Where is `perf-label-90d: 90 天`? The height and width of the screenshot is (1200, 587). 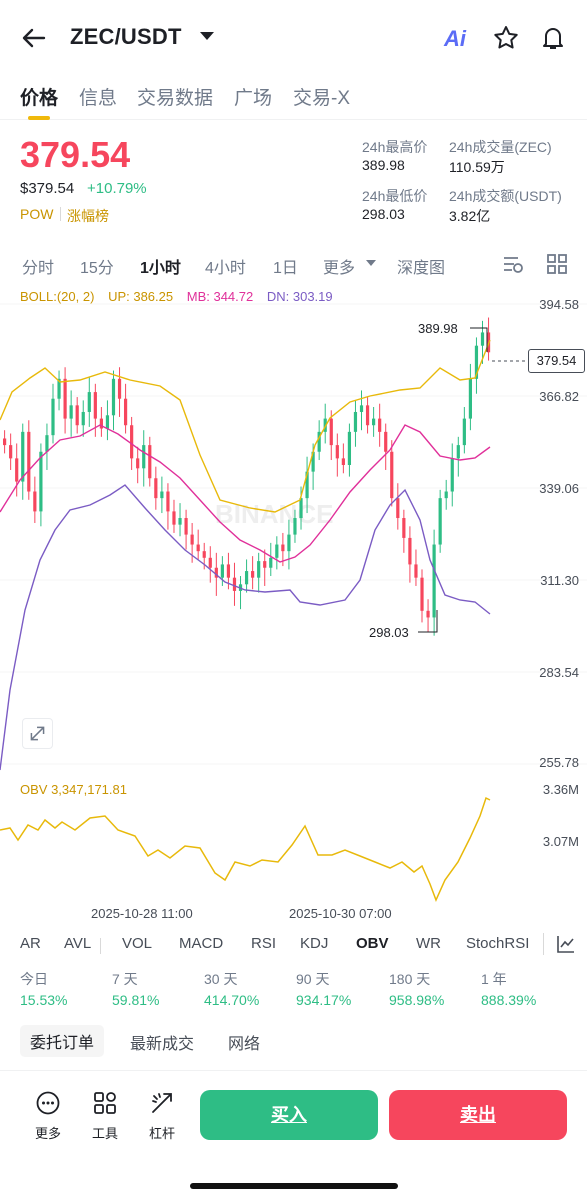
perf-label-90d: 90 天 is located at coordinates (313, 979).